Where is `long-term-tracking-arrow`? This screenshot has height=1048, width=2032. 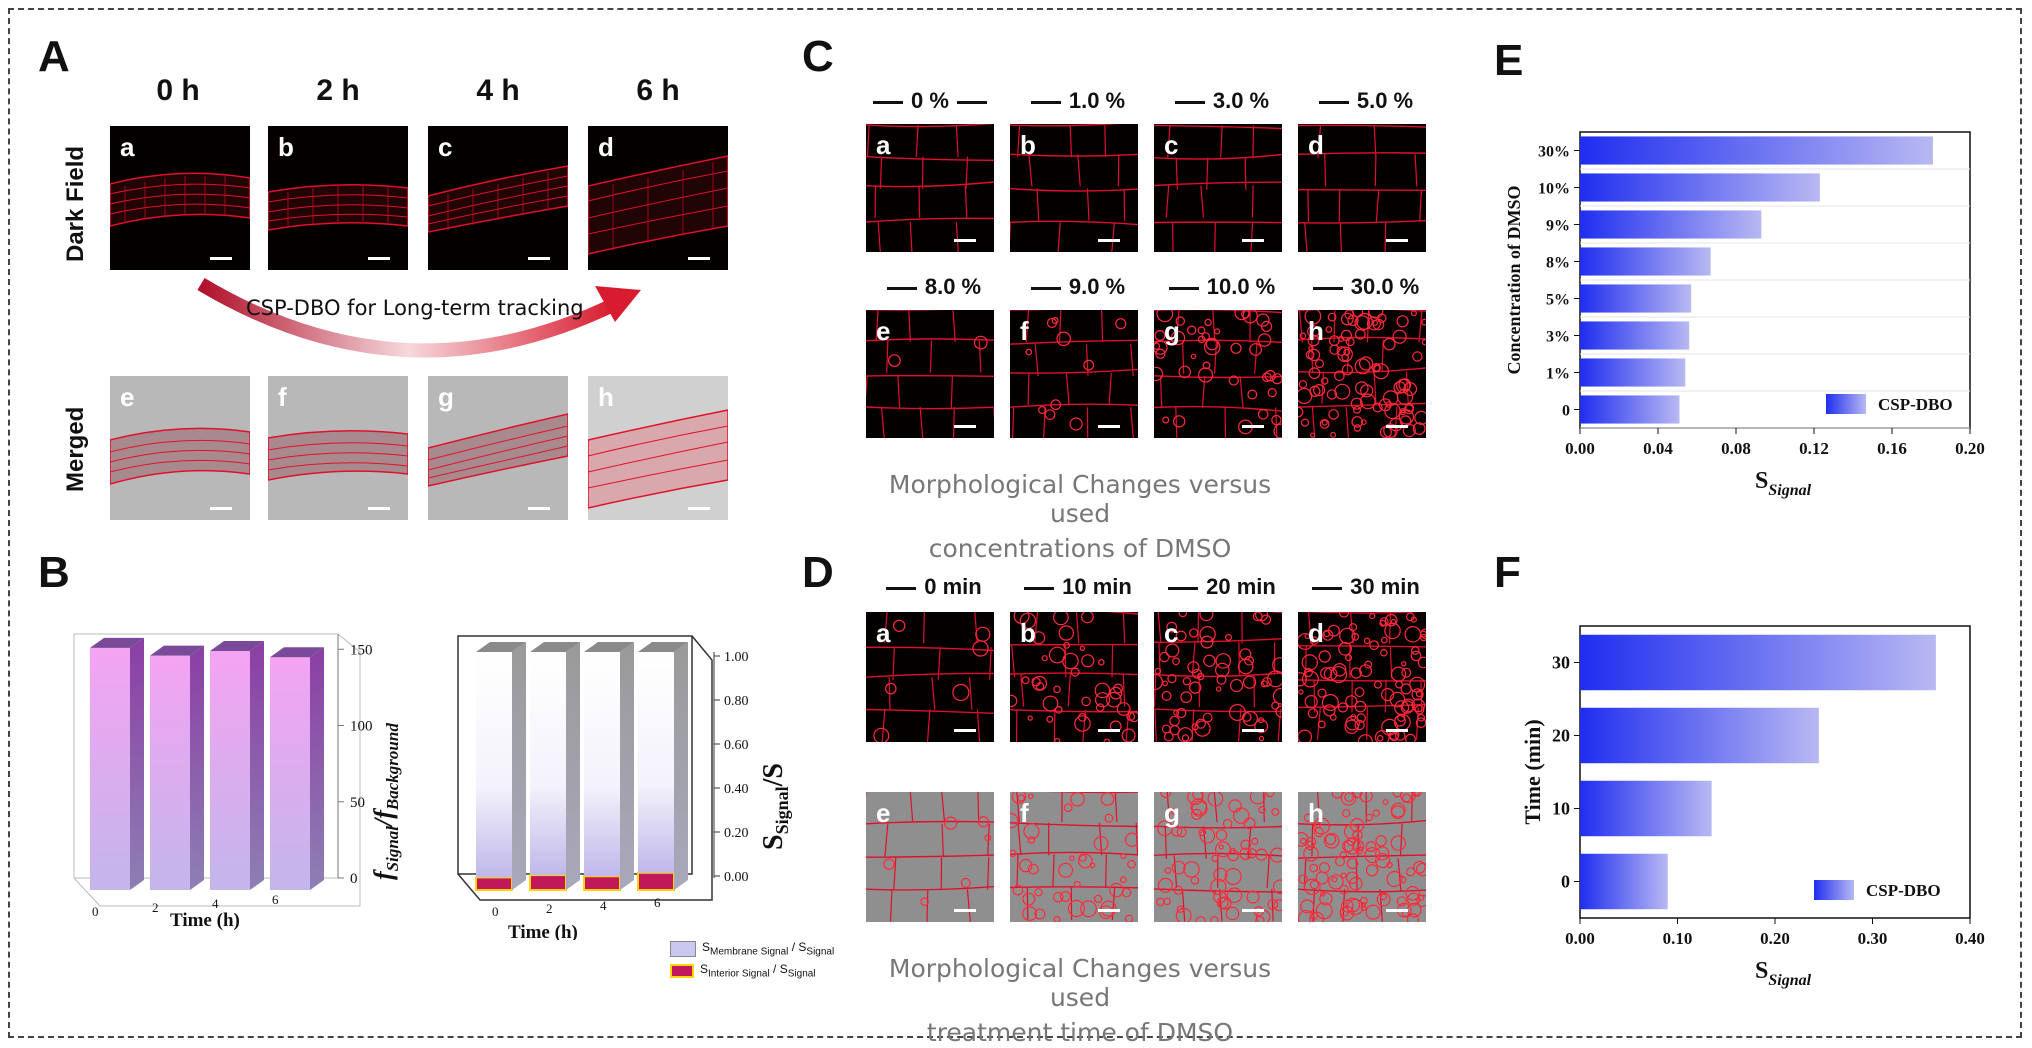 long-term-tracking-arrow is located at coordinates (419, 317).